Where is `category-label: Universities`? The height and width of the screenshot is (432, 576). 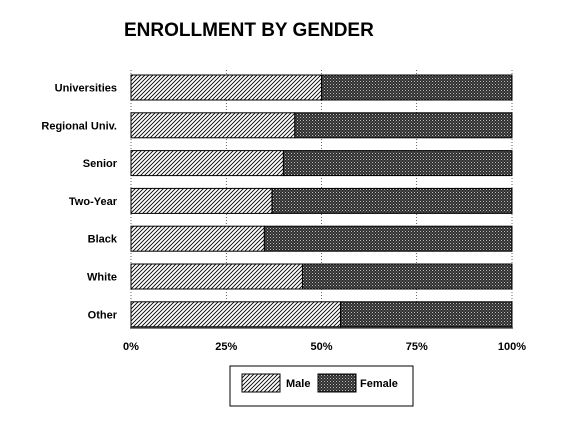 category-label: Universities is located at coordinates (86, 89).